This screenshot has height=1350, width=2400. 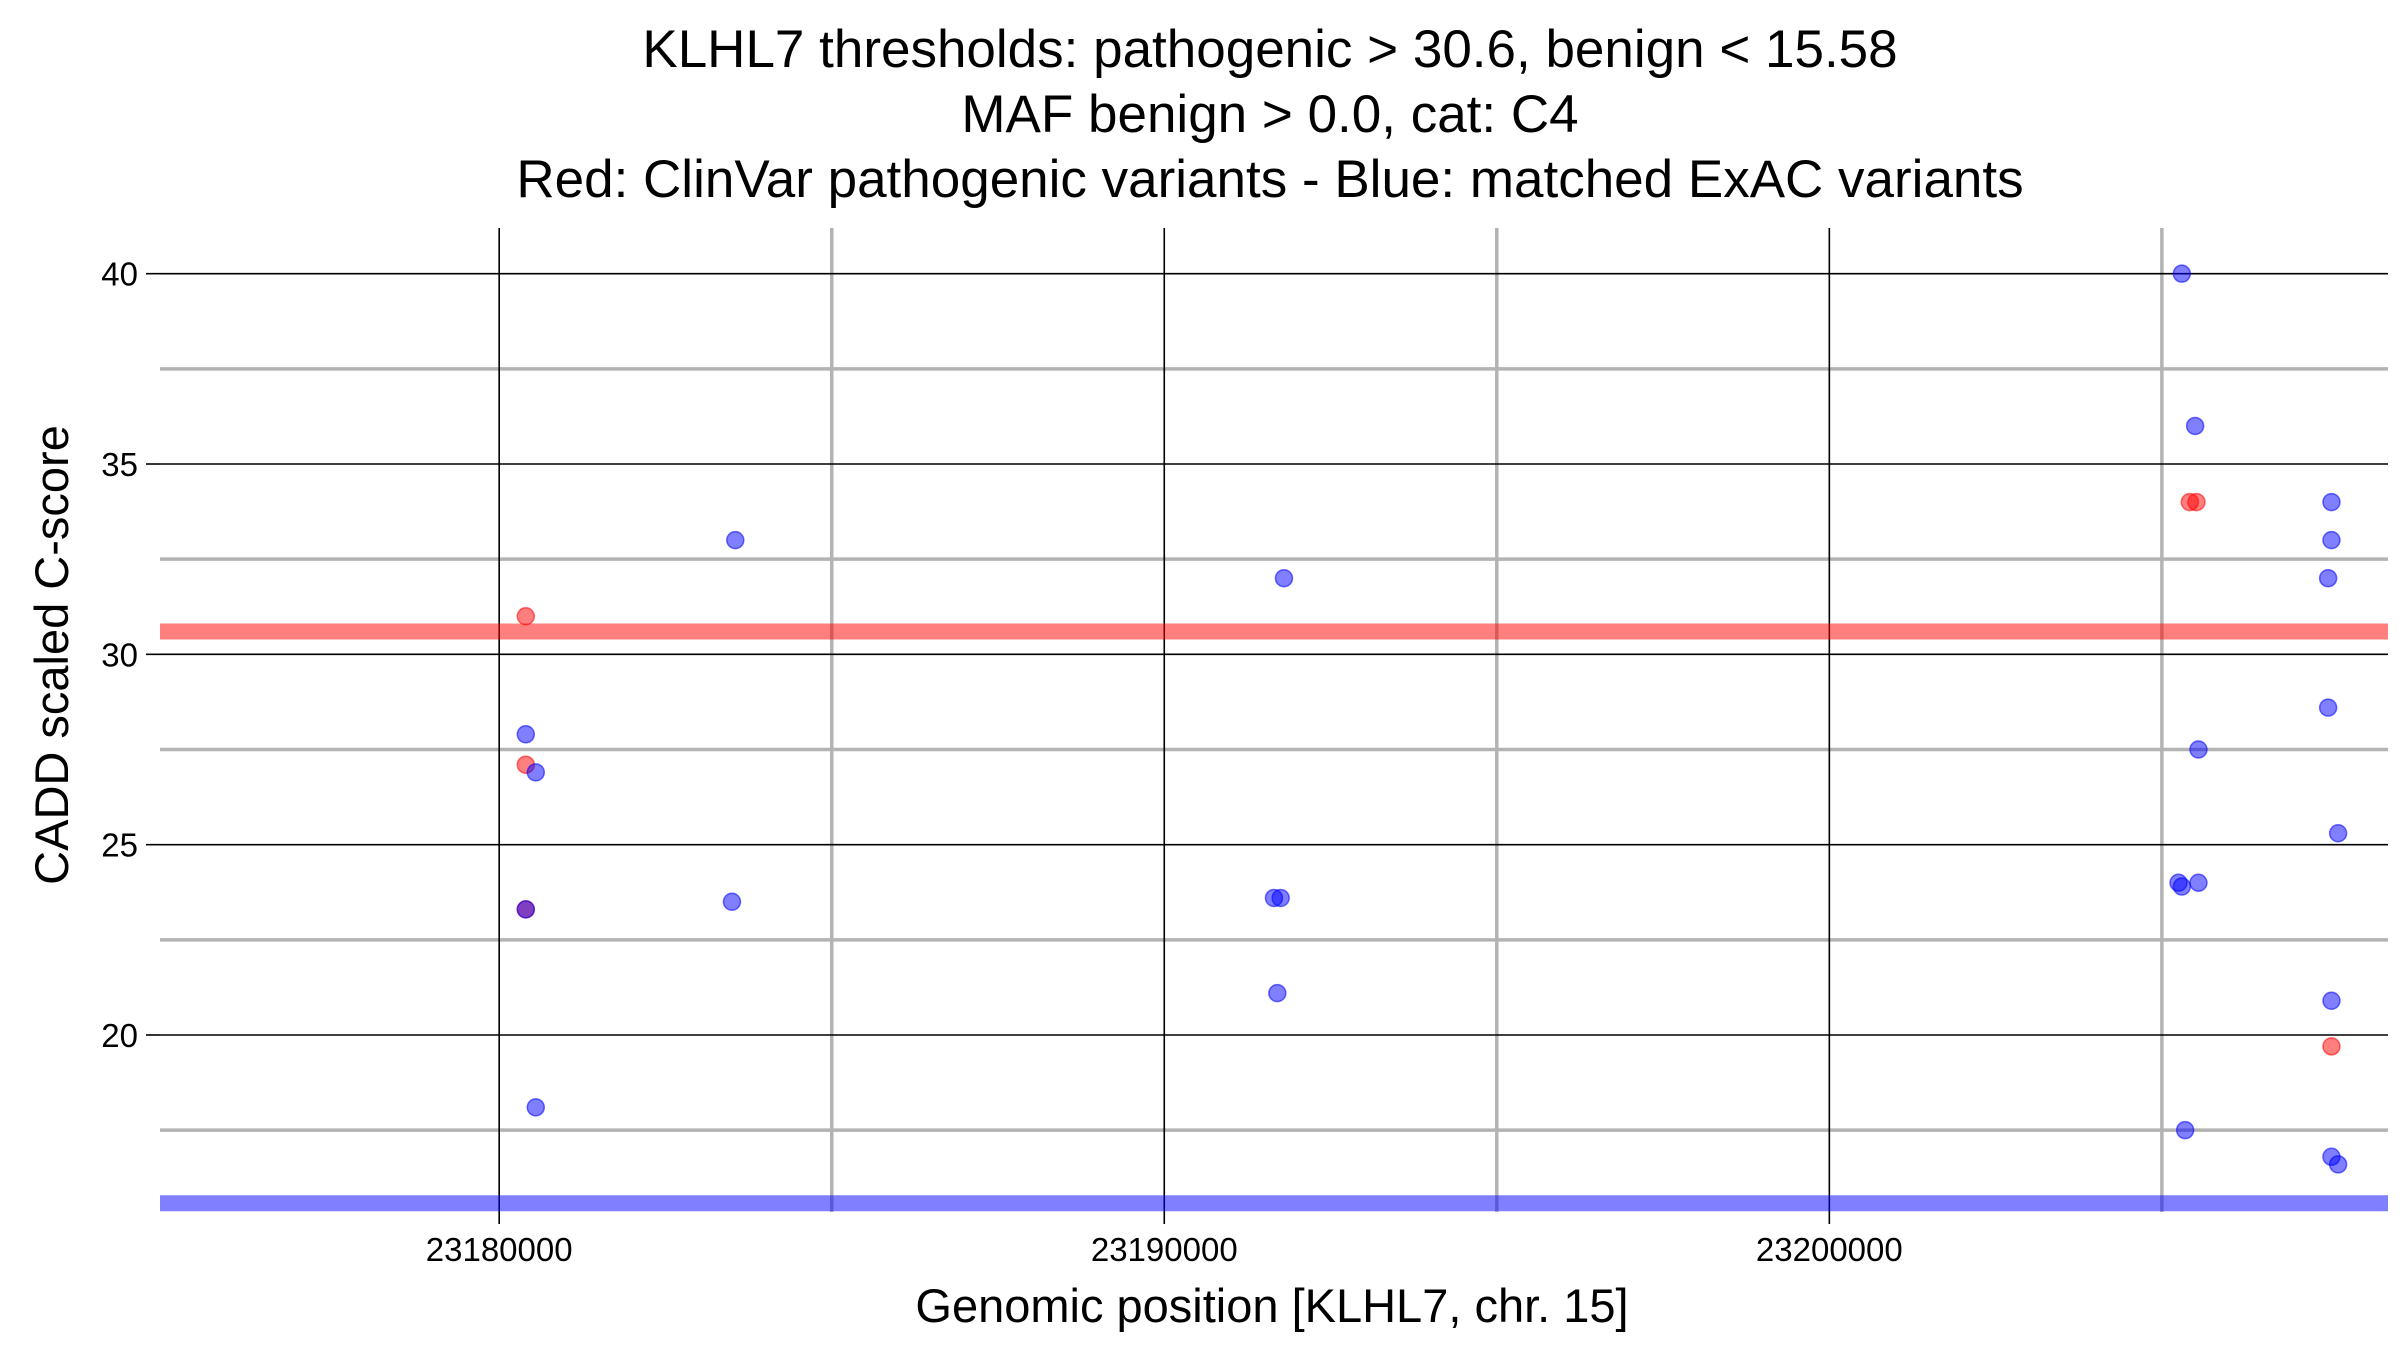 I want to click on y-axis-label: CADD scaled C-score, so click(x=51, y=655).